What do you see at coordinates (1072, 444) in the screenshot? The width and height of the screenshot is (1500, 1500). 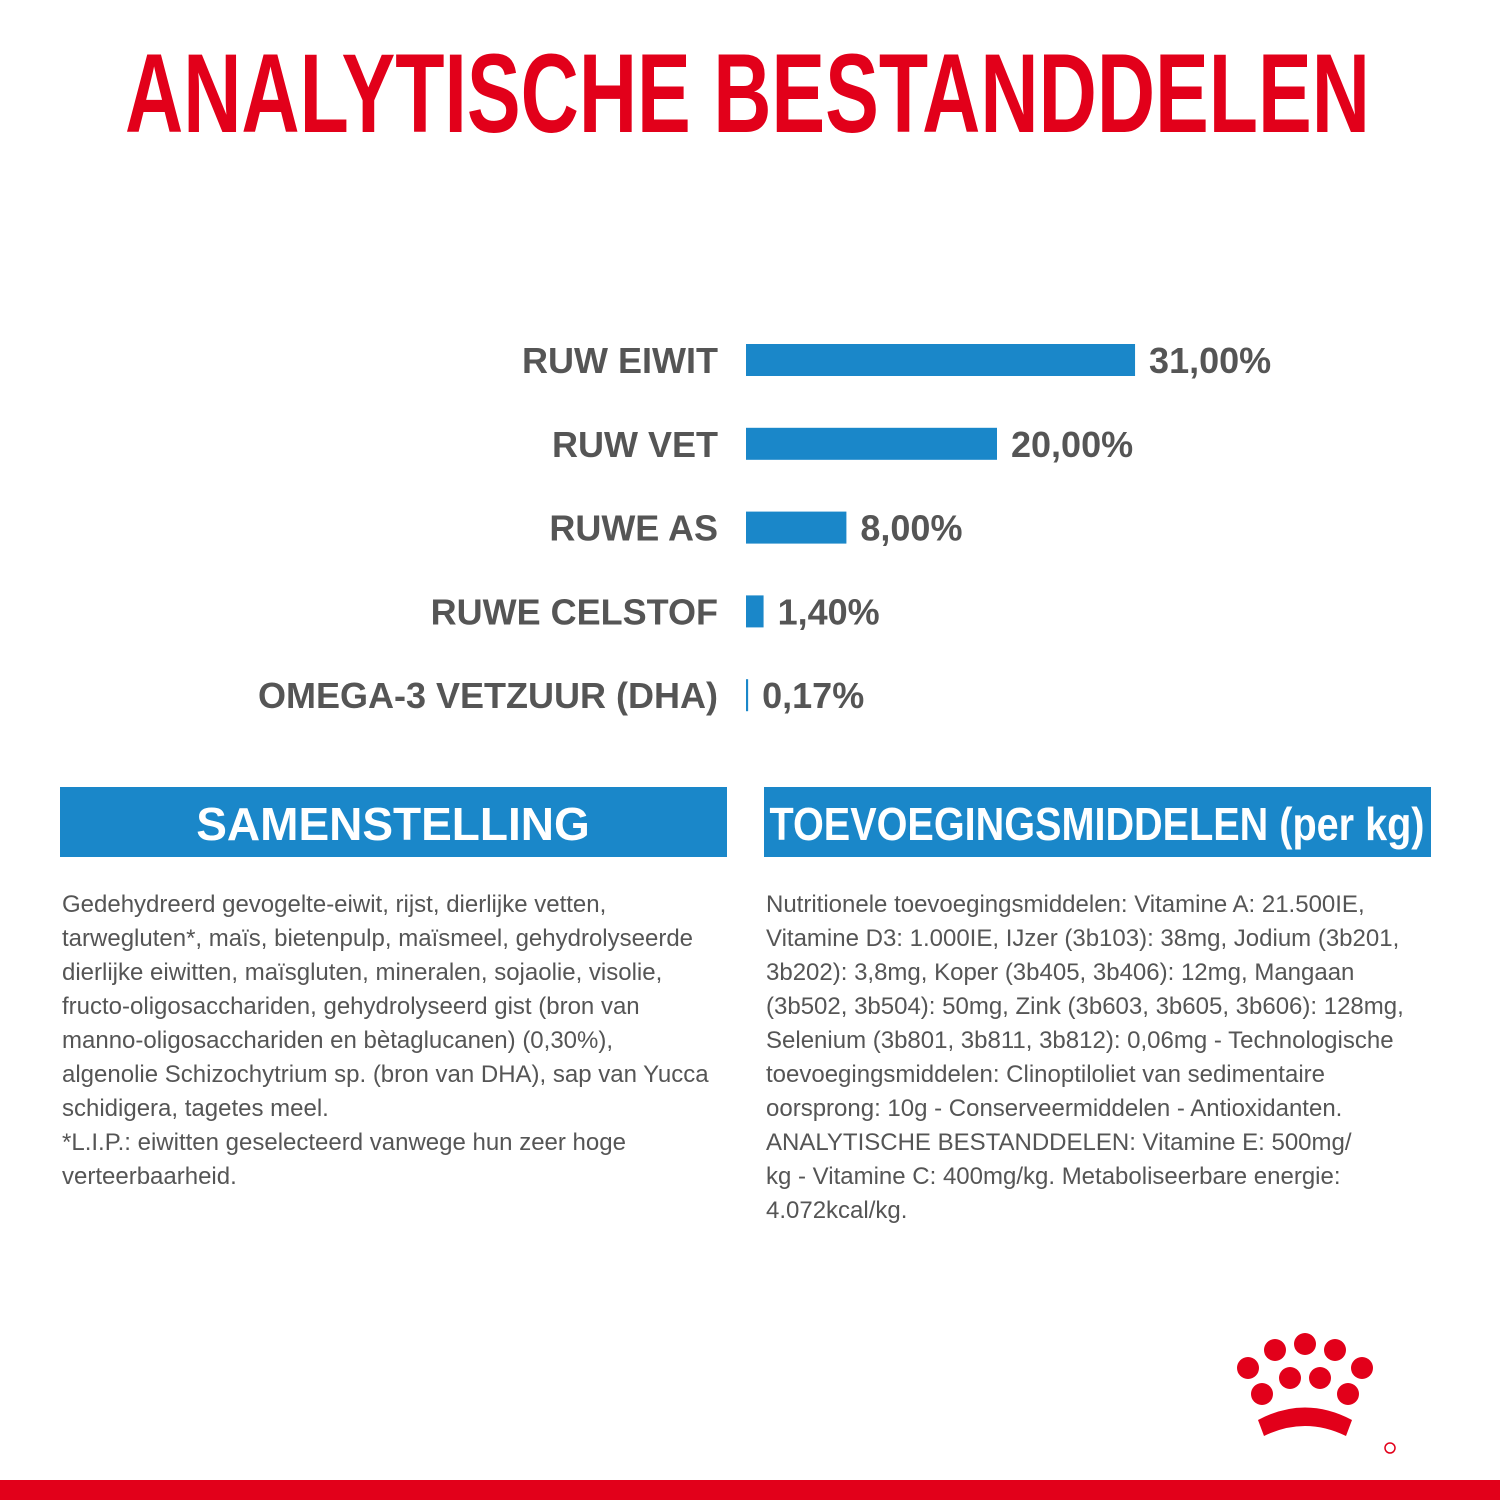 I see `value-label: 20,00%` at bounding box center [1072, 444].